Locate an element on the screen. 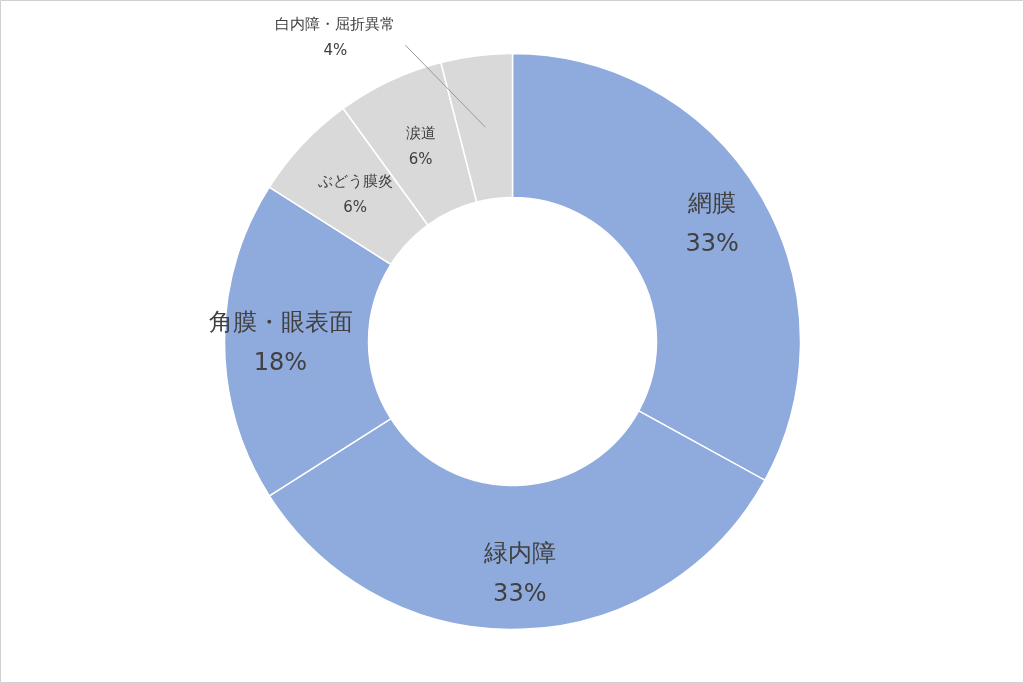 This screenshot has height=683, width=1024. slice-label: 涙道 is located at coordinates (420, 133).